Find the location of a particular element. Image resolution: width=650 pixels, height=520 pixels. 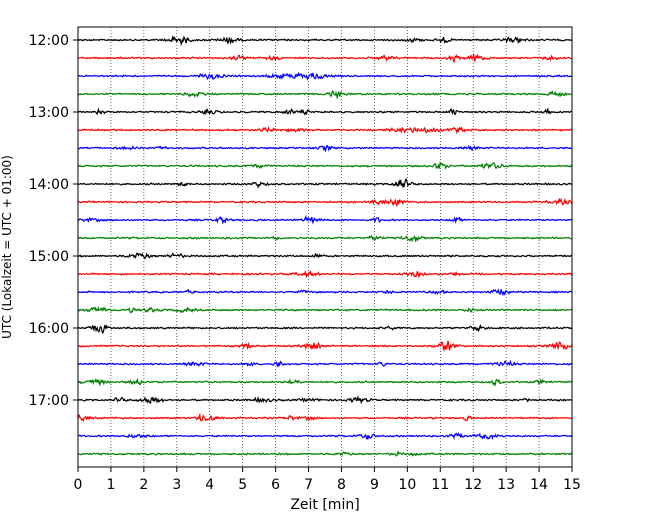

y-axis-label: UTC (Lokalzeit = UTC + 01:00) is located at coordinates (7, 247).